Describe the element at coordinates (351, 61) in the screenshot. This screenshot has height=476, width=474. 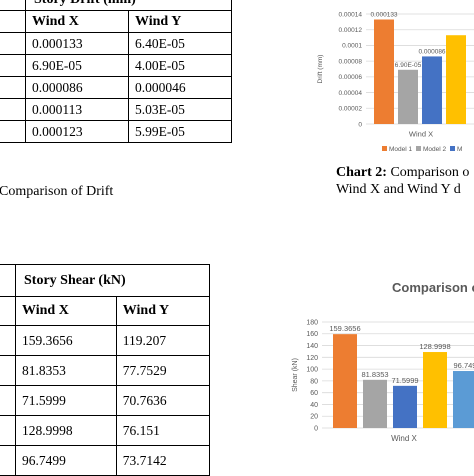
I see `y-tick-label: 0.00008` at that location.